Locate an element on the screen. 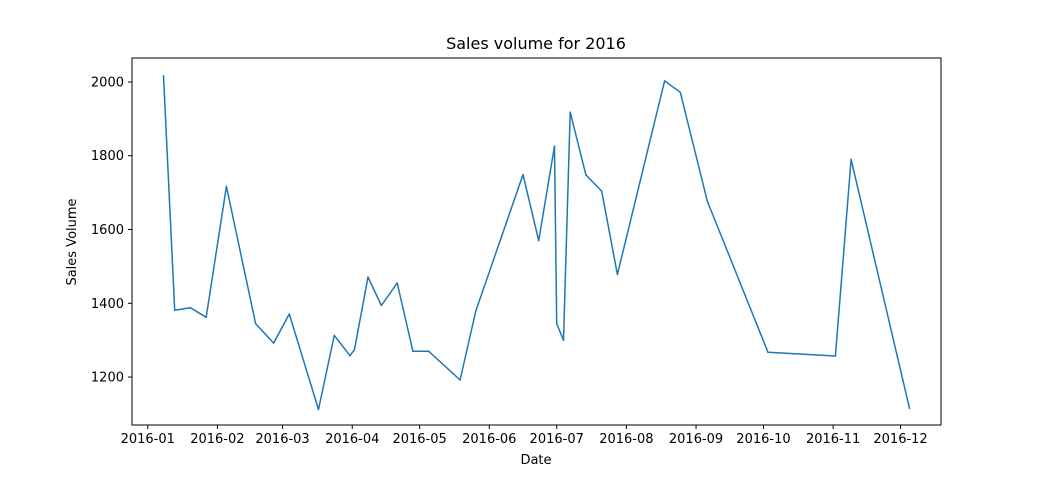 This screenshot has height=481, width=1047. y-tick-label: 1600 is located at coordinates (107, 230).